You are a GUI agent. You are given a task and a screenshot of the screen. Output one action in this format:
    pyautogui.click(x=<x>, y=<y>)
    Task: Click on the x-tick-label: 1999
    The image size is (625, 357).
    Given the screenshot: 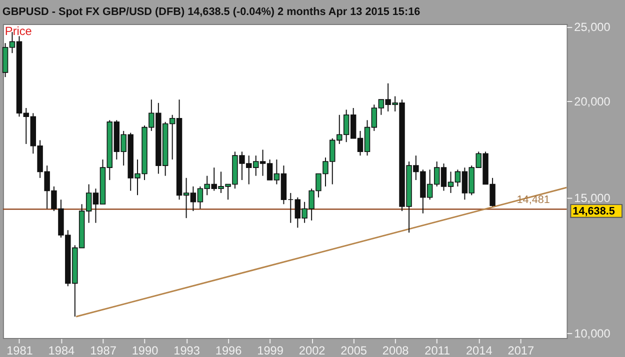 What is the action you would take?
    pyautogui.click(x=270, y=350)
    